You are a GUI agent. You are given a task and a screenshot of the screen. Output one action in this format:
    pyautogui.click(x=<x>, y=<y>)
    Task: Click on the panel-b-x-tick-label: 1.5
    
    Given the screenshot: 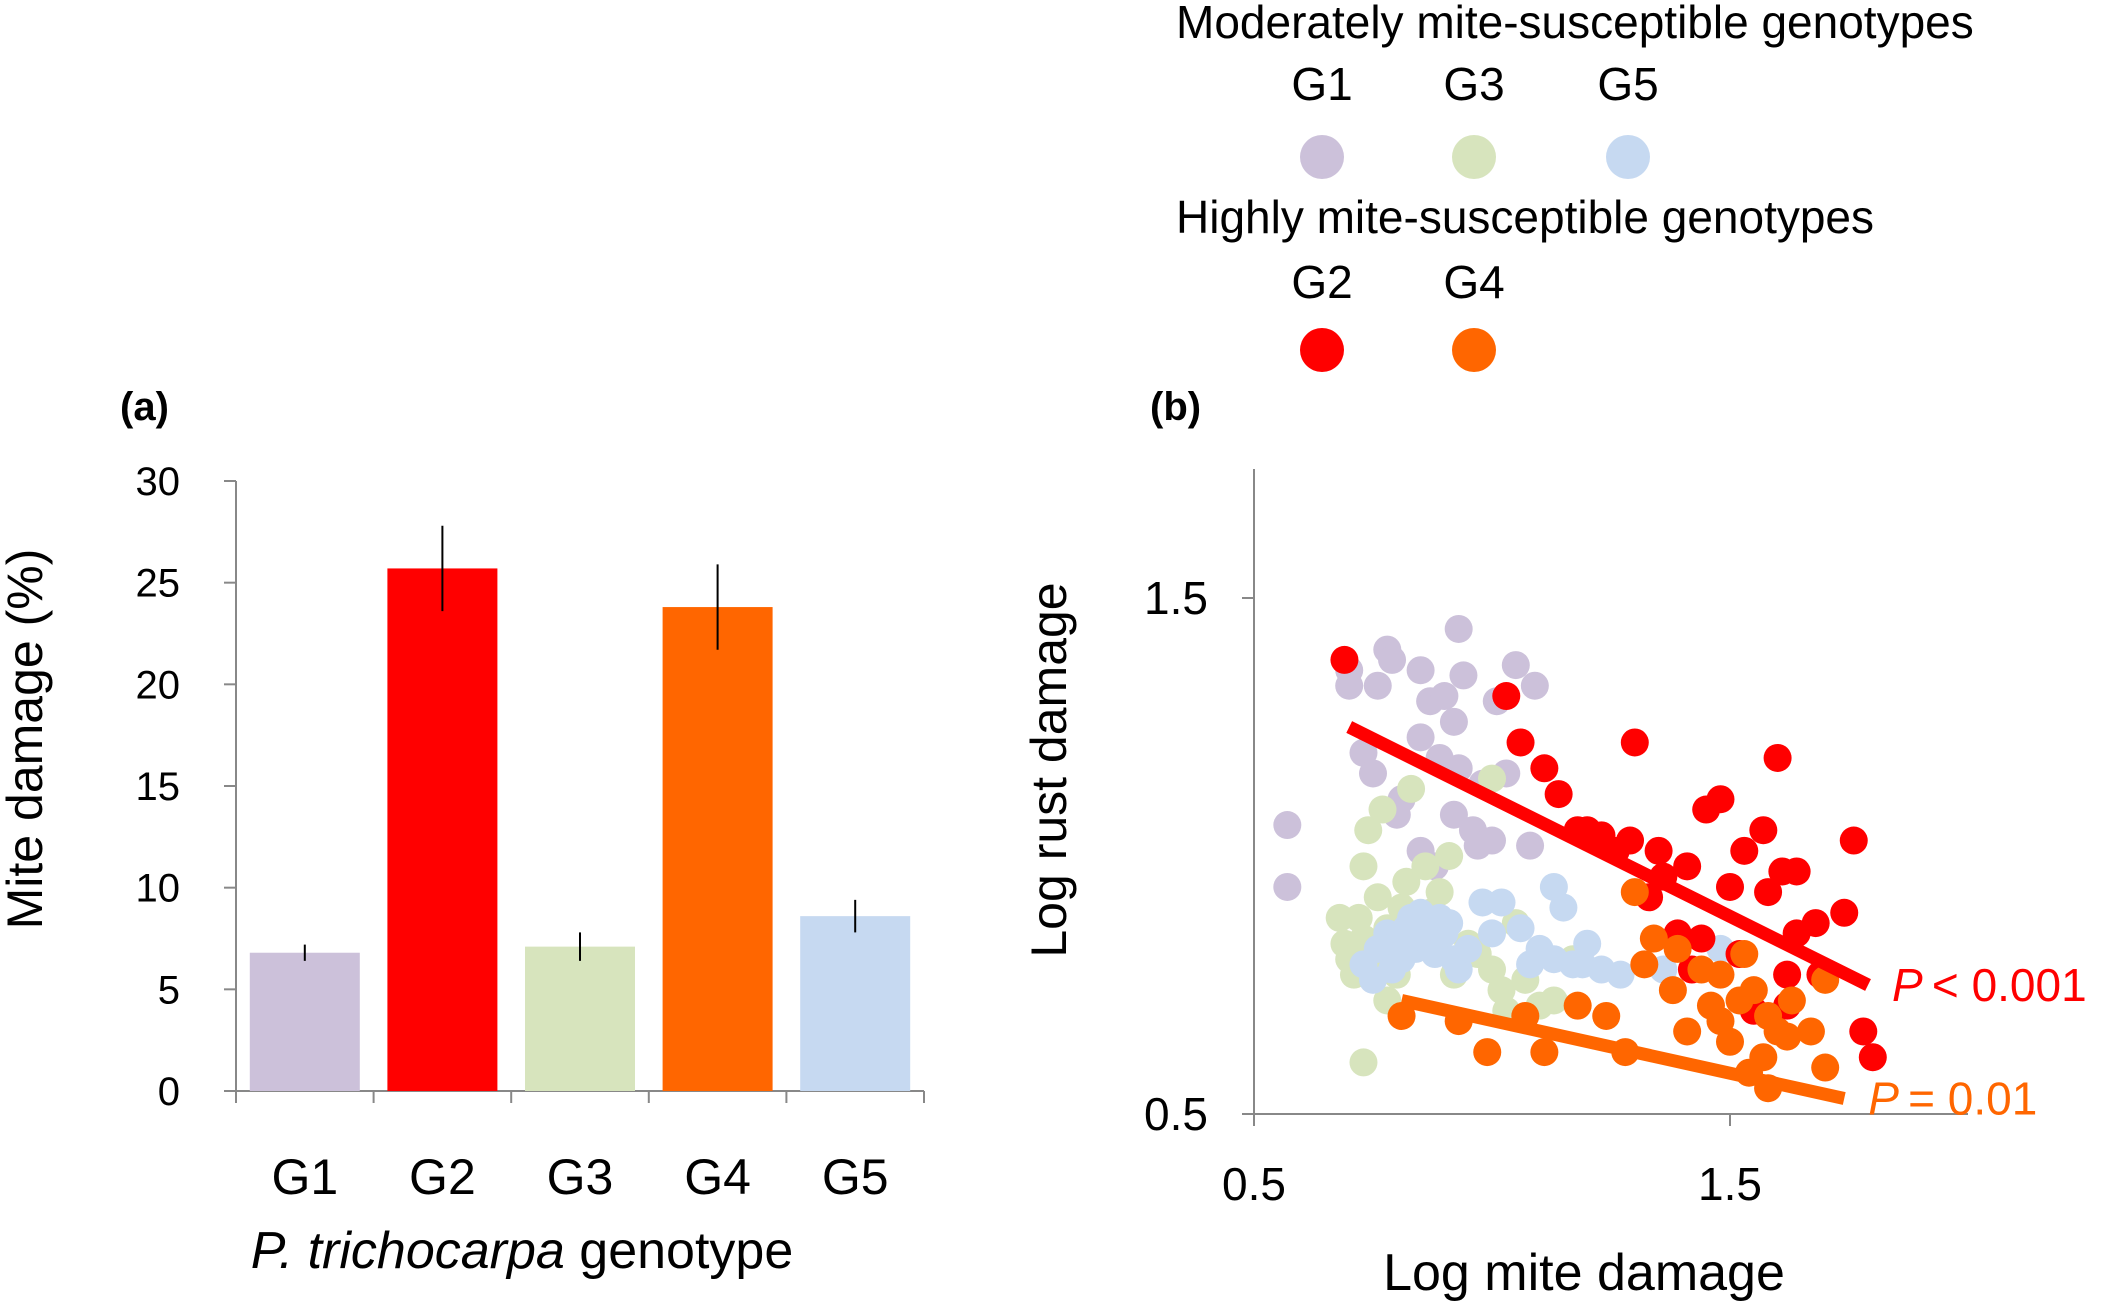 What is the action you would take?
    pyautogui.click(x=1730, y=1184)
    